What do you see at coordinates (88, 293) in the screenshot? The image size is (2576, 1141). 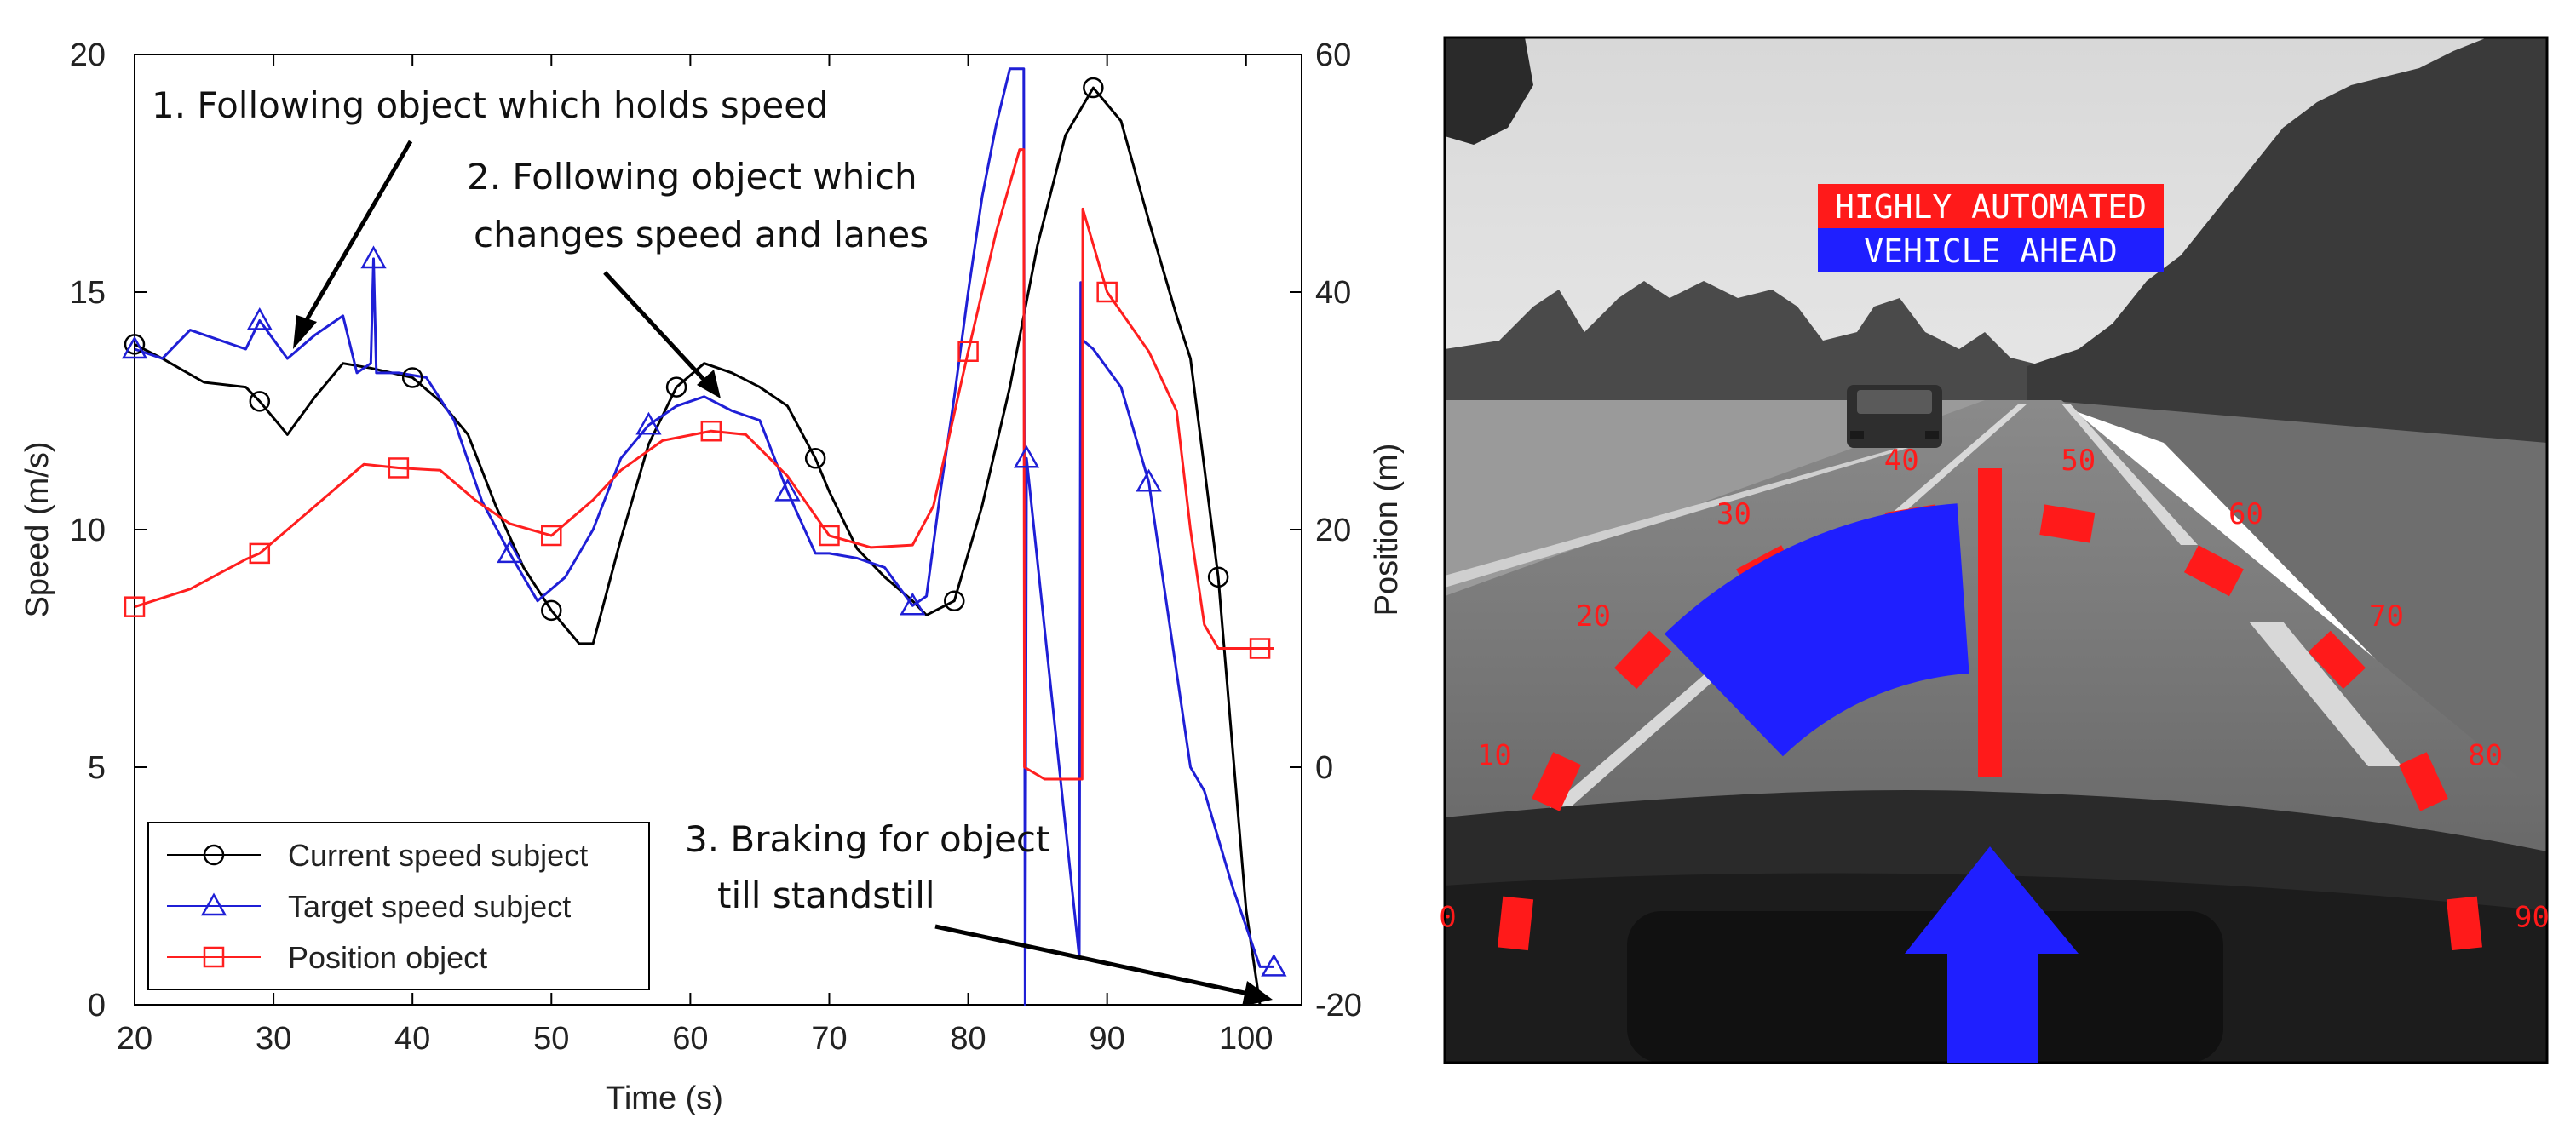 I see `y-tick-label: 15` at bounding box center [88, 293].